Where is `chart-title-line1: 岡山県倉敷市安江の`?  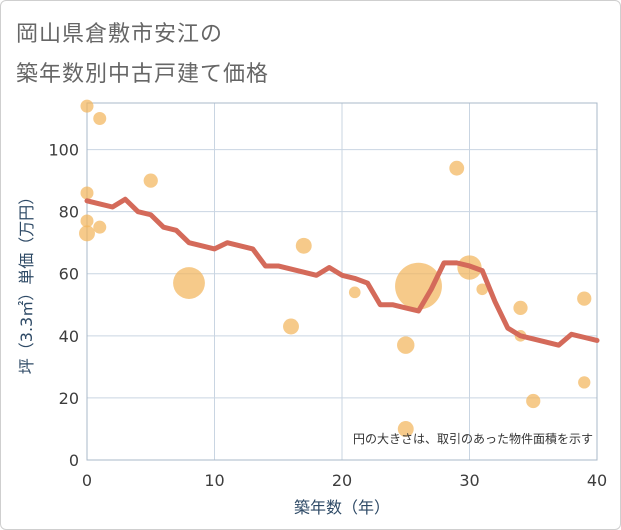 chart-title-line1: 岡山県倉敷市安江の is located at coordinates (120, 34).